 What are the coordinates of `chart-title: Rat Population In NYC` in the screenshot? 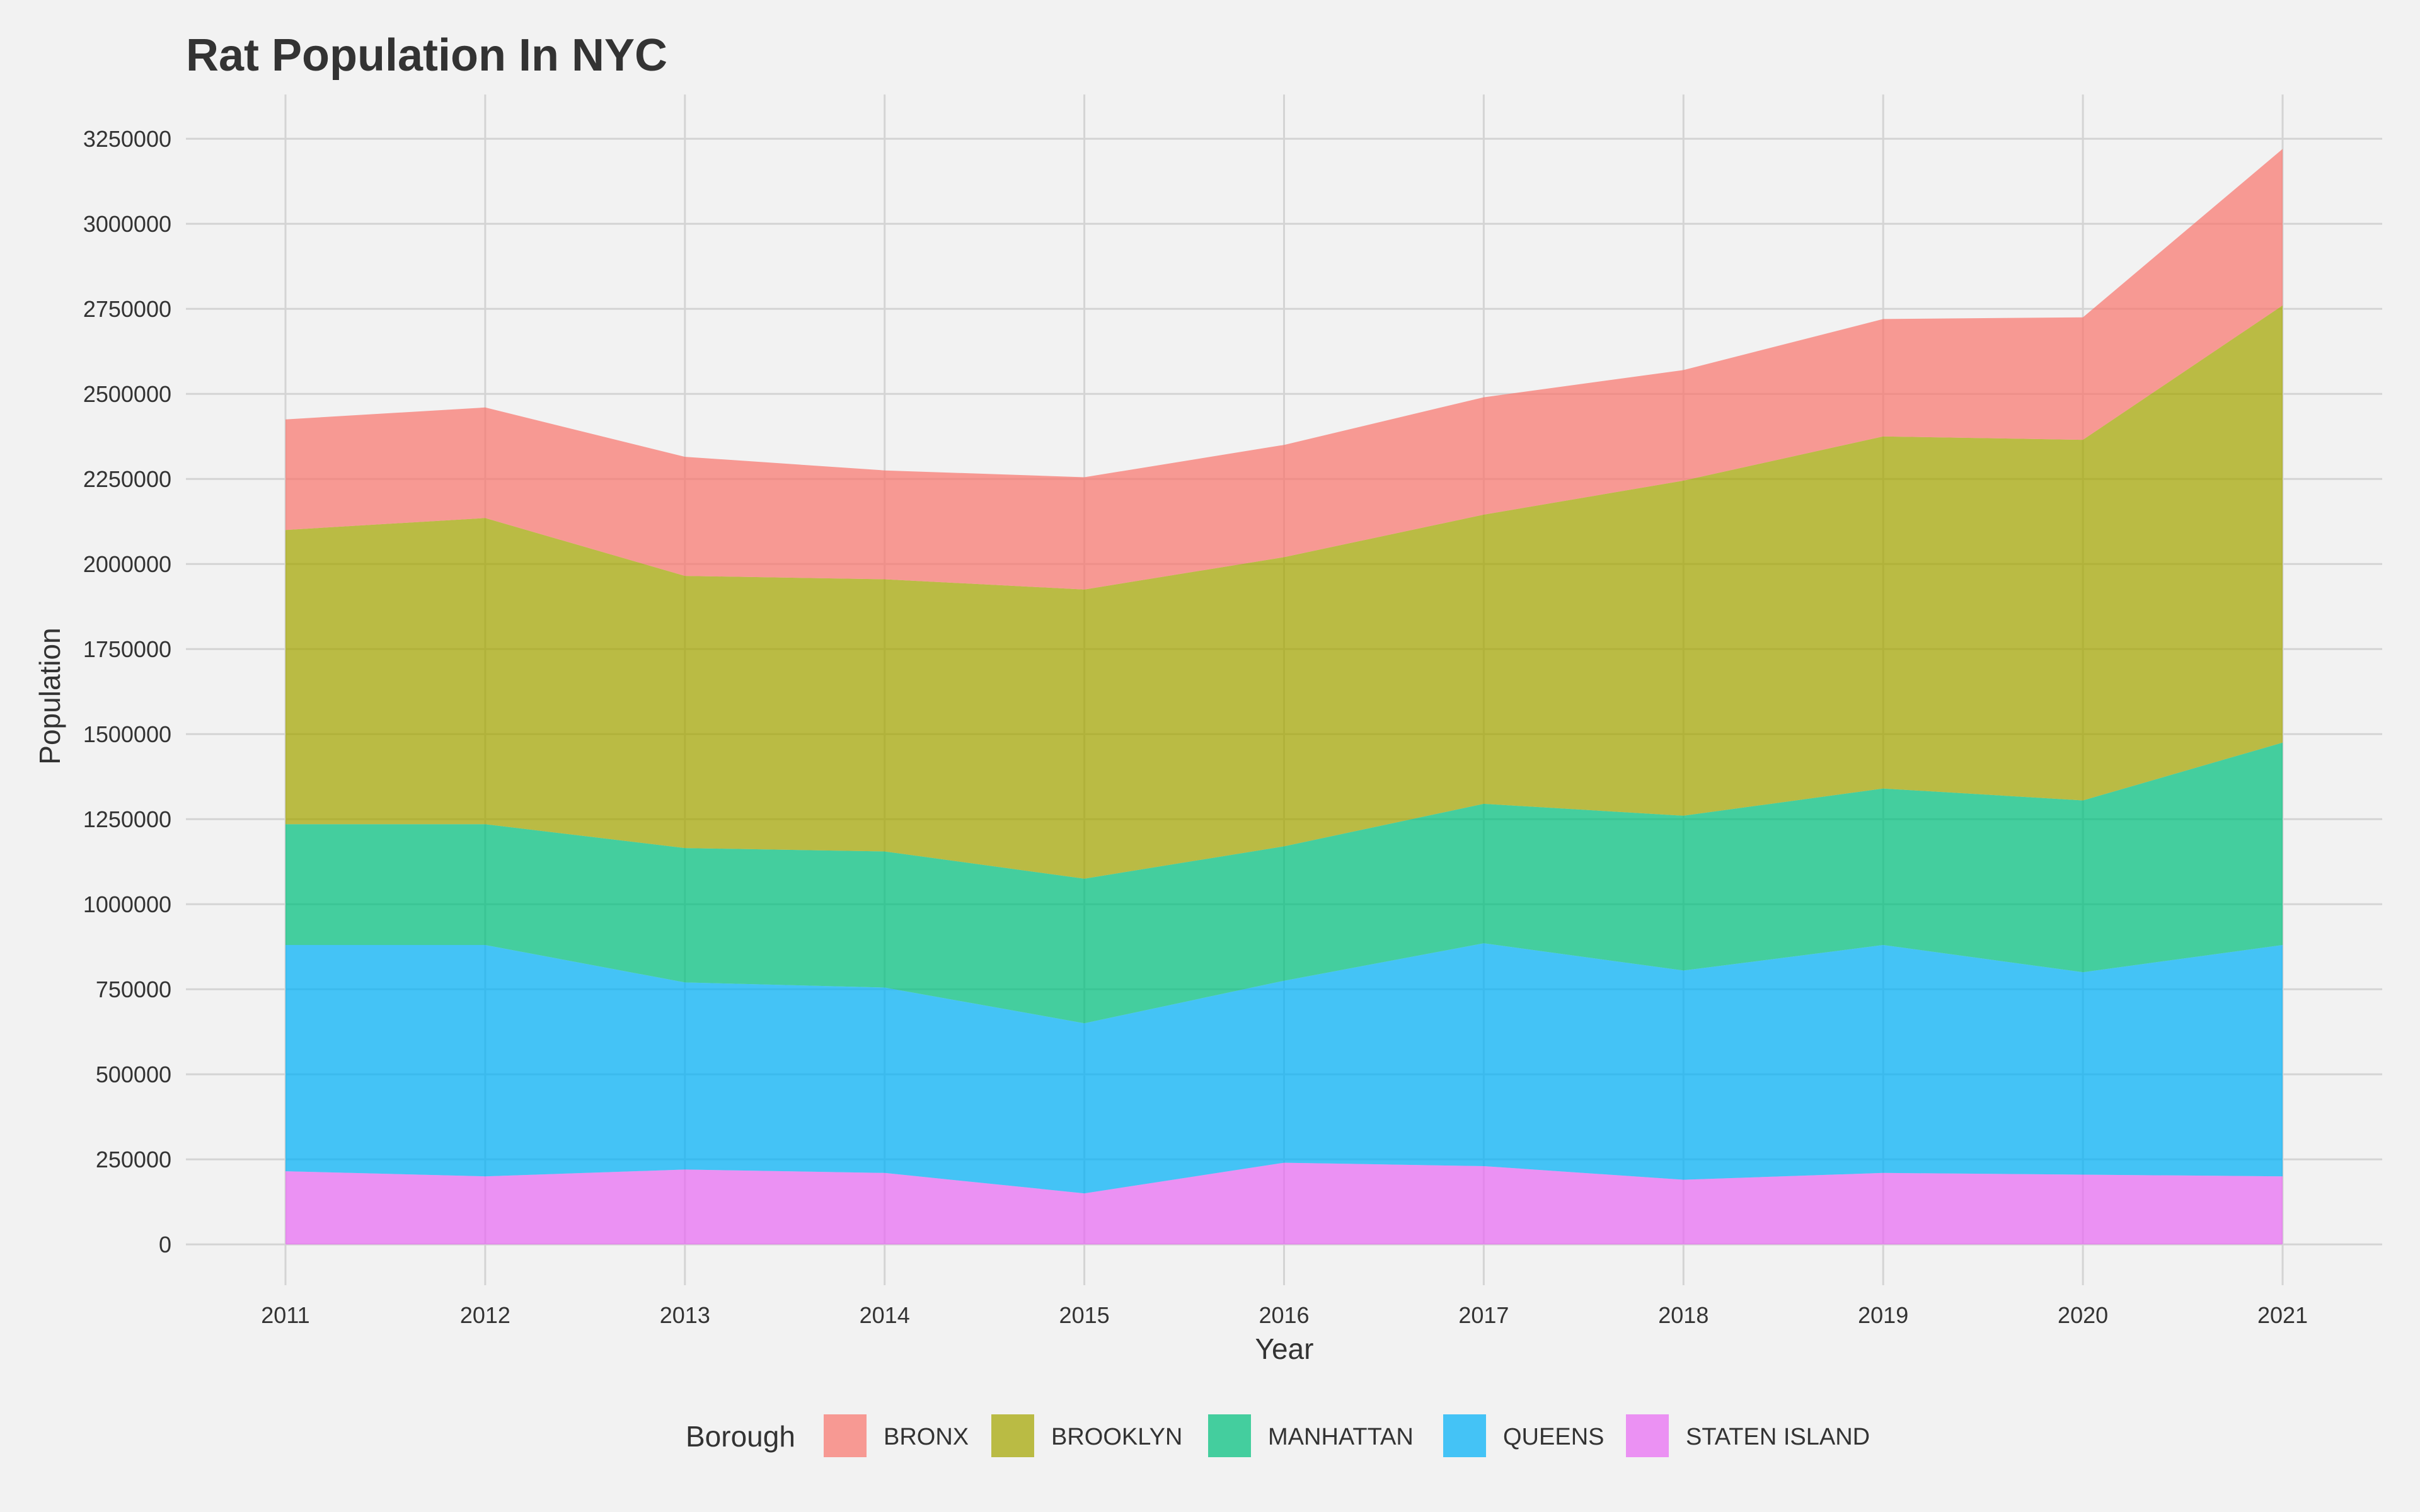 It's located at (426, 55).